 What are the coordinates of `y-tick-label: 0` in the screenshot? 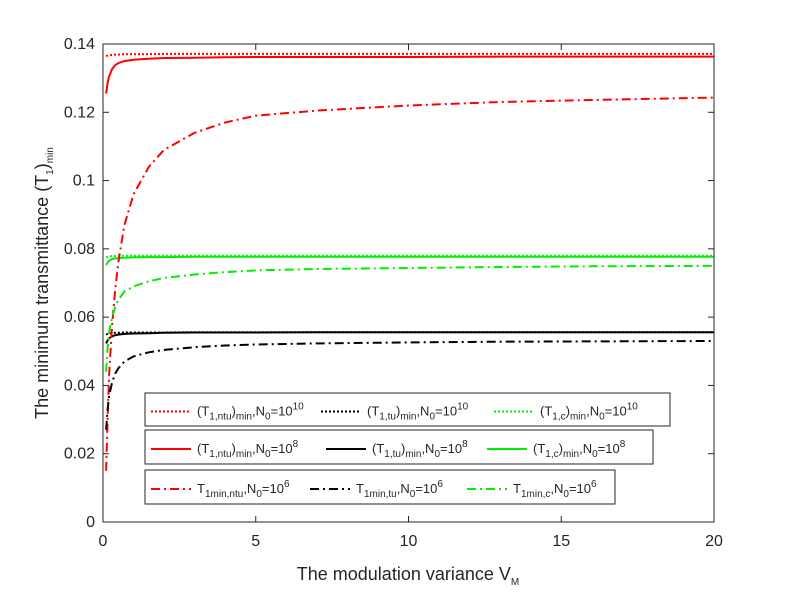 It's located at (90, 522).